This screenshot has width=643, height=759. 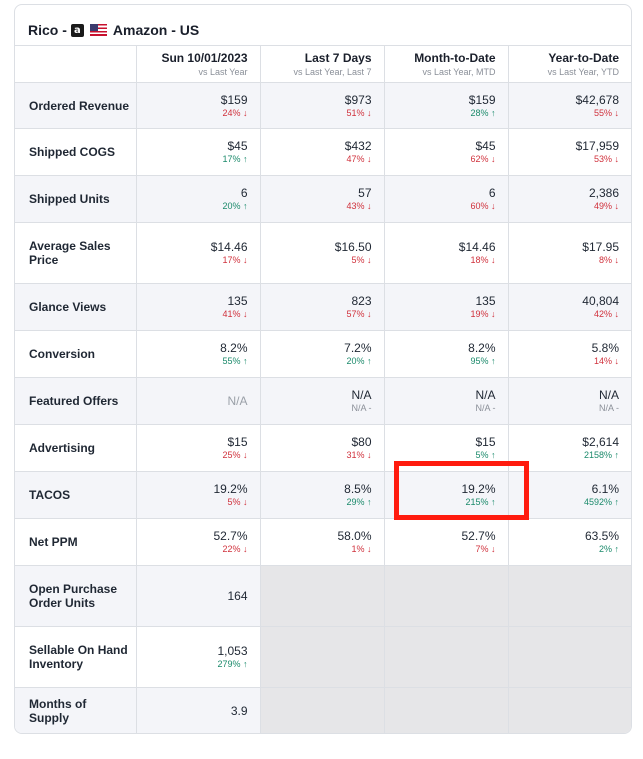 I want to click on change-indicator: N/A -, so click(x=361, y=408).